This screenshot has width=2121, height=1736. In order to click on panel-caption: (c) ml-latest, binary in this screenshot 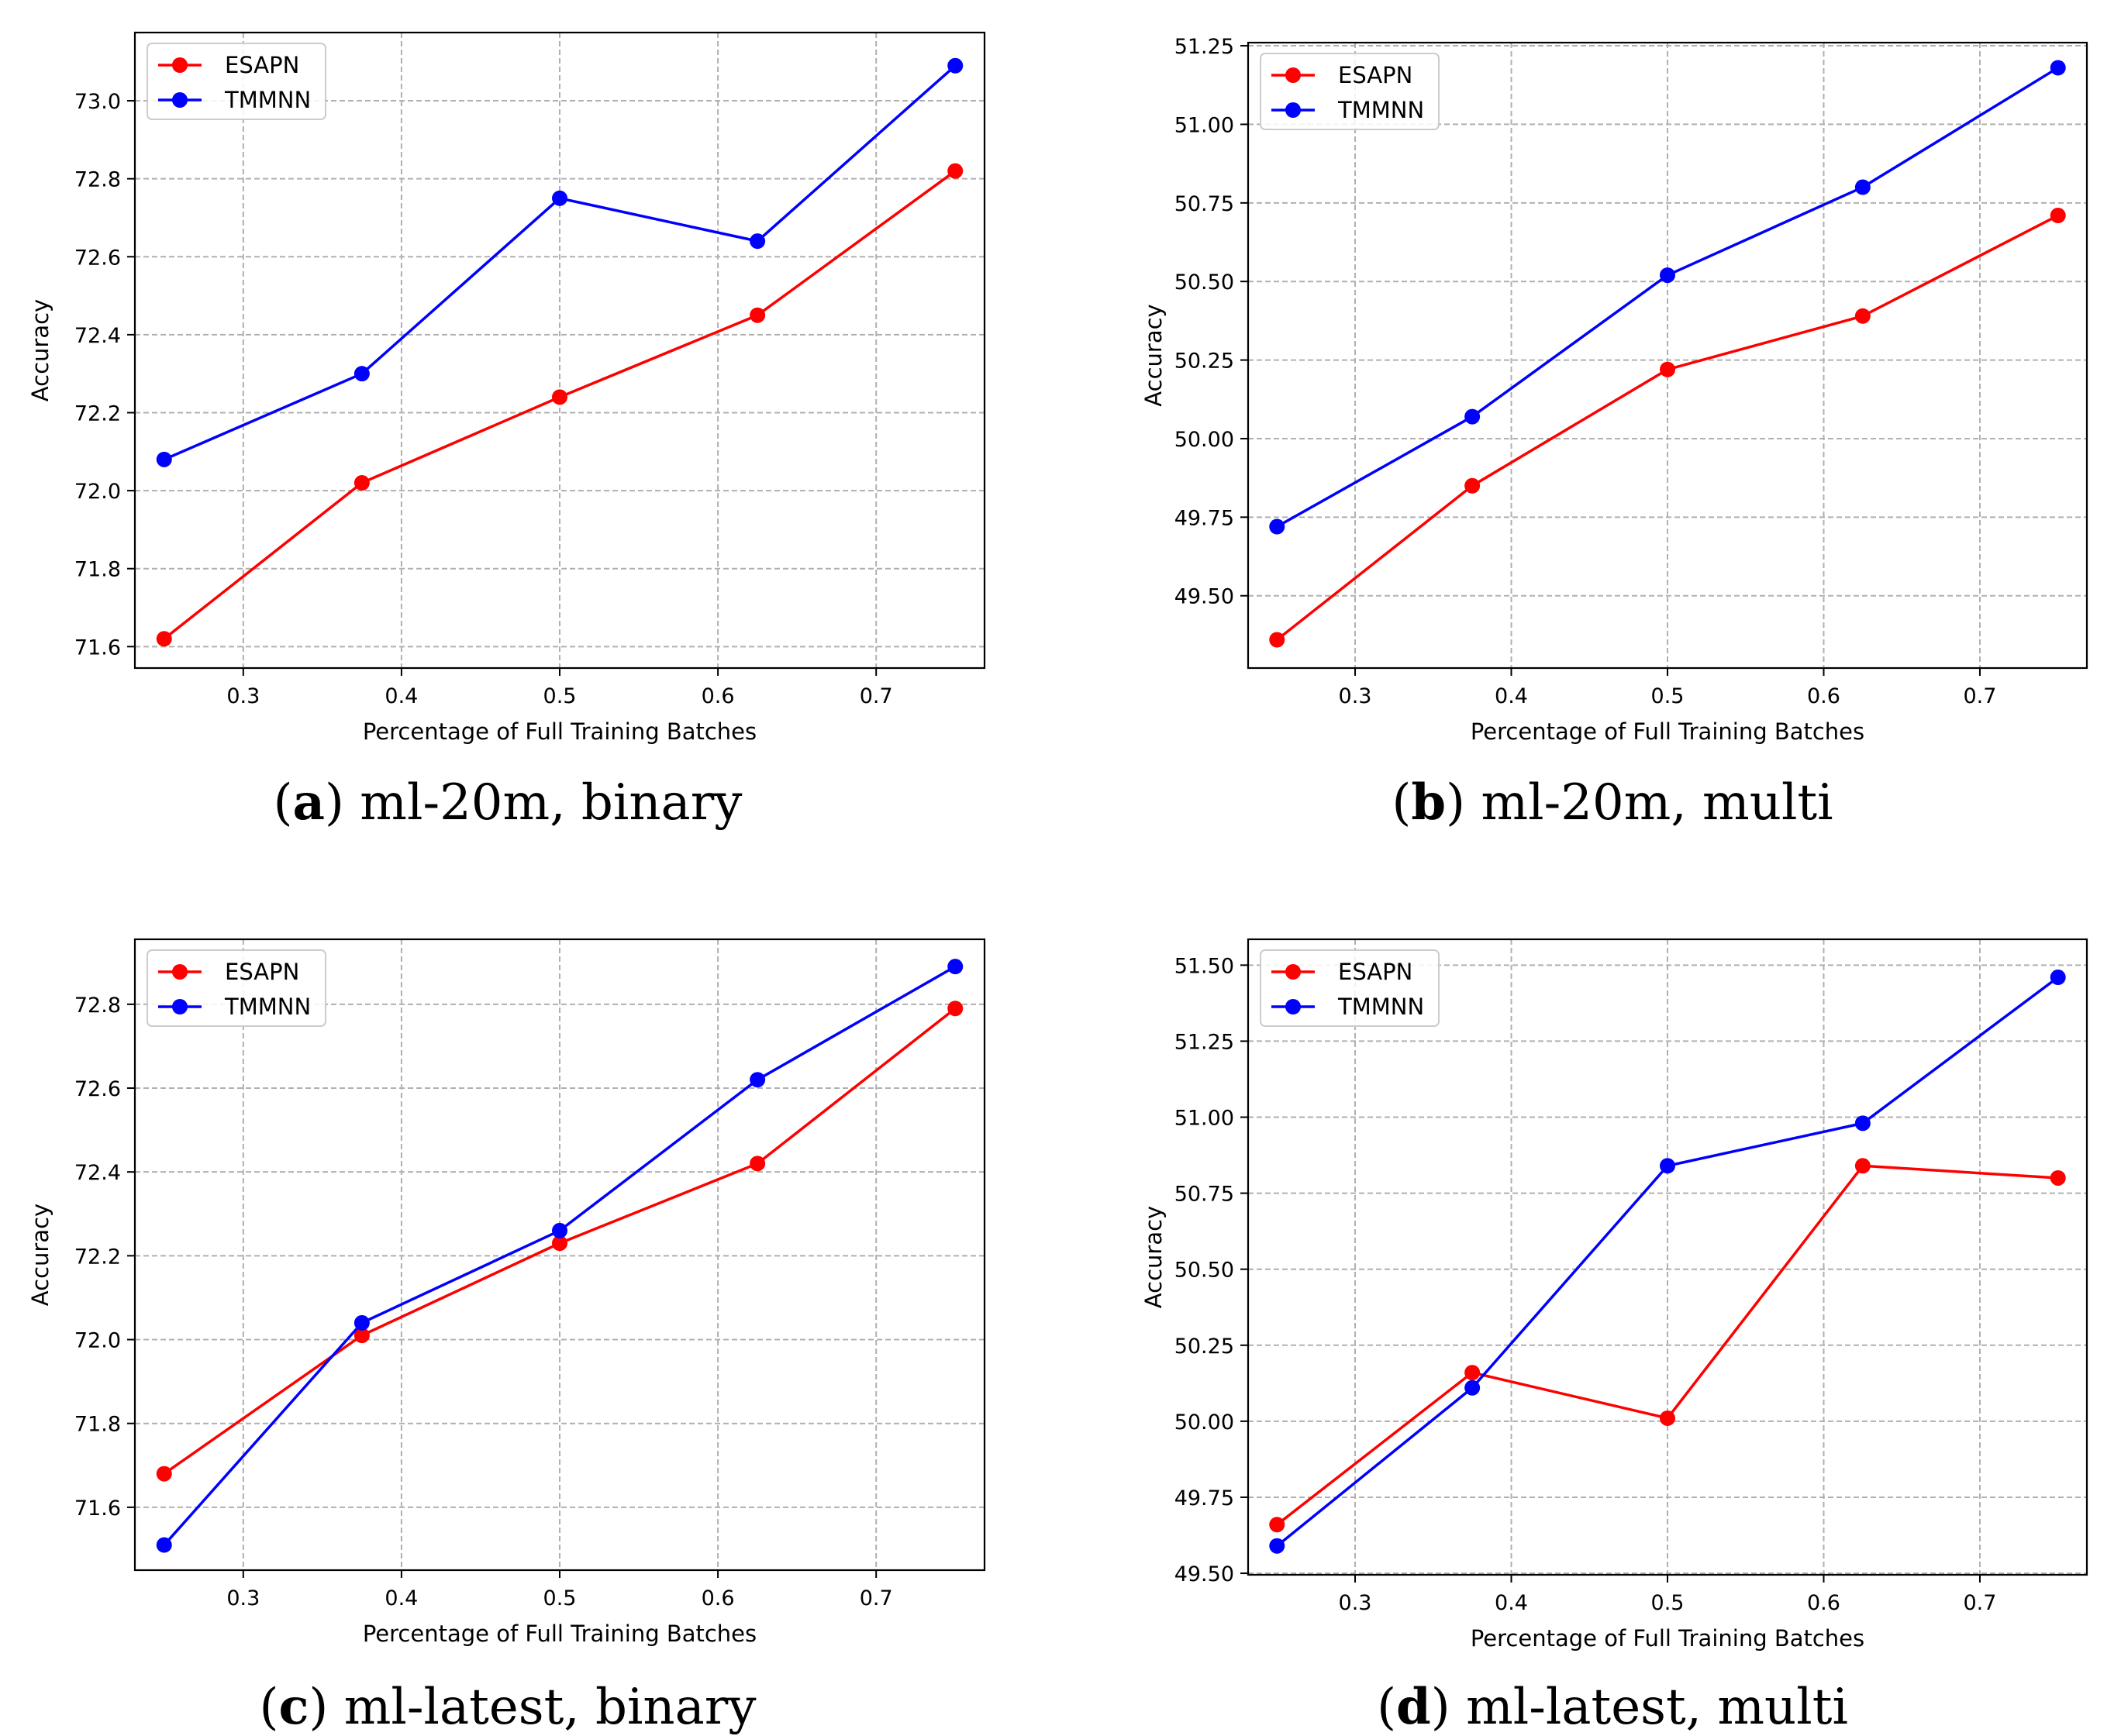, I will do `click(507, 1707)`.